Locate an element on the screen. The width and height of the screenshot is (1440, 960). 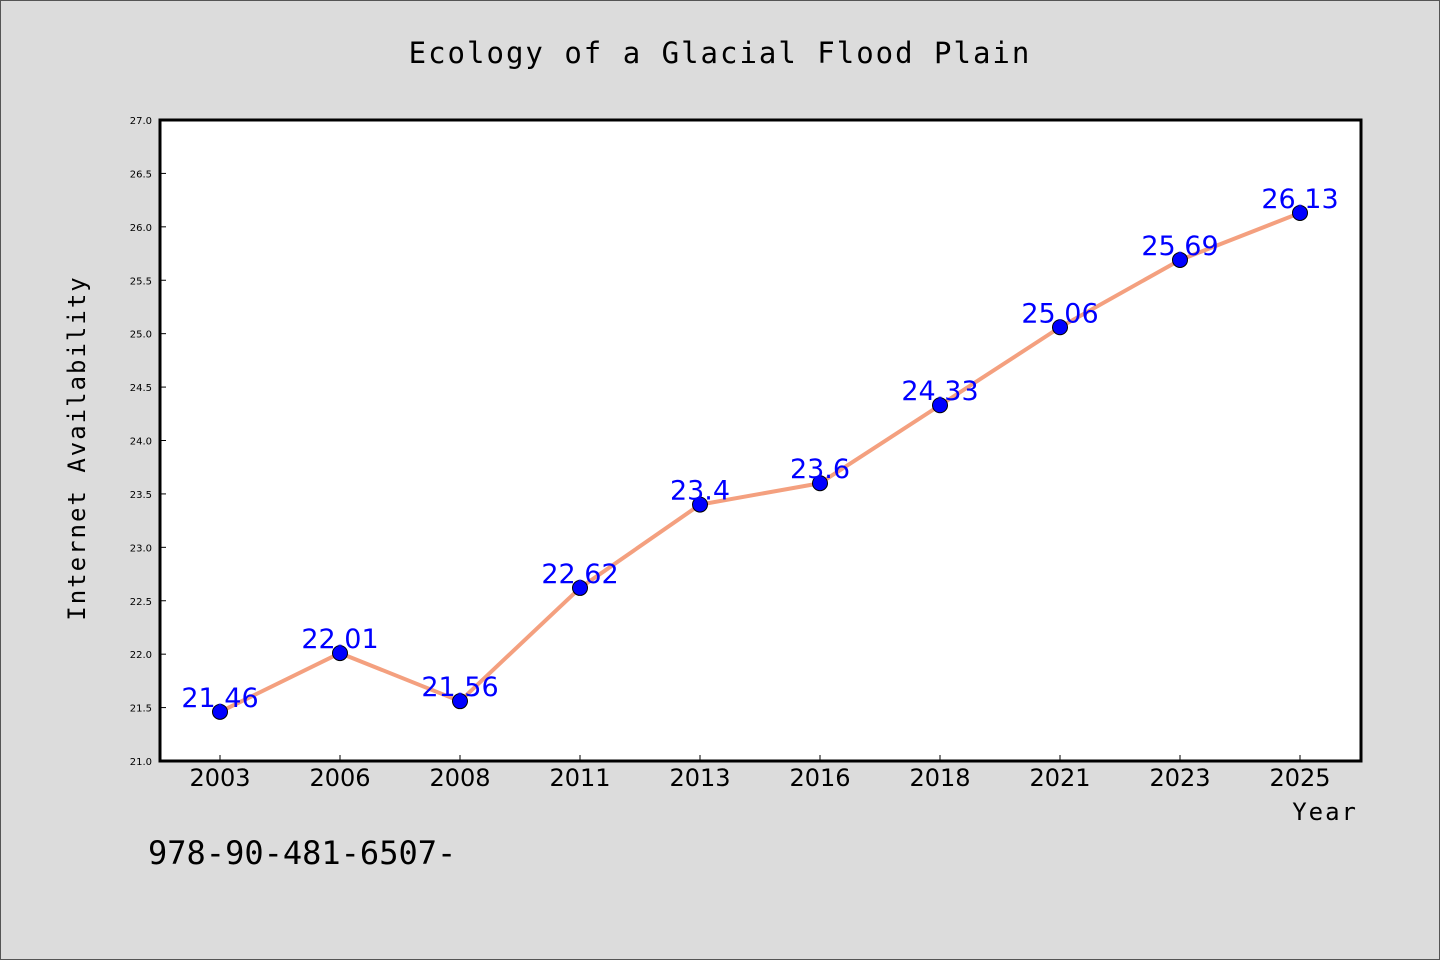
x-tick-label: 2021 is located at coordinates (1059, 778).